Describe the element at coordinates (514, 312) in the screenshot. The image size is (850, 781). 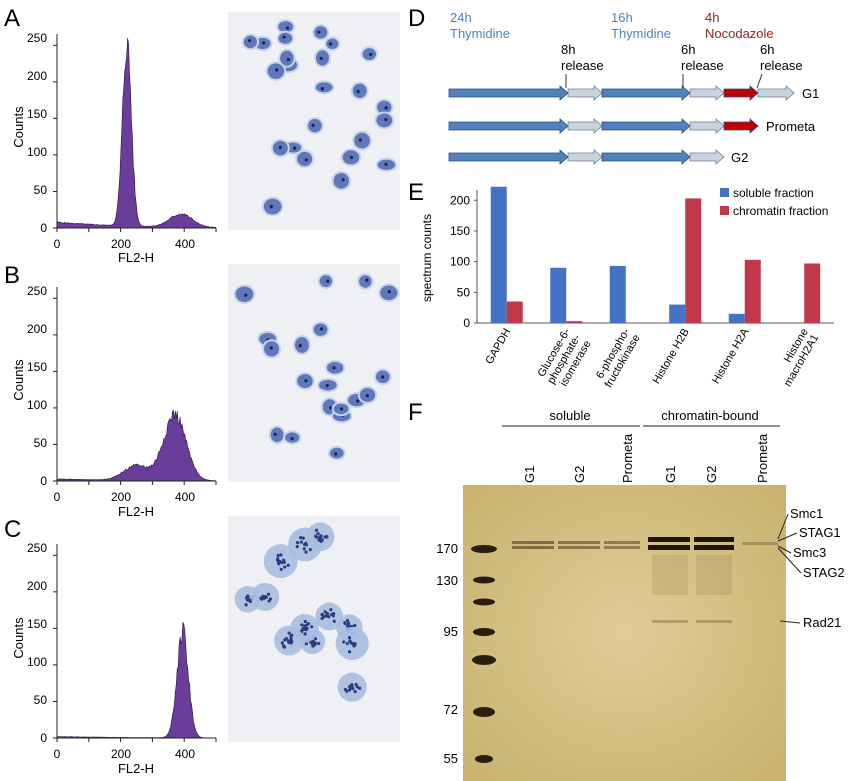
I see `bar-chromatin` at that location.